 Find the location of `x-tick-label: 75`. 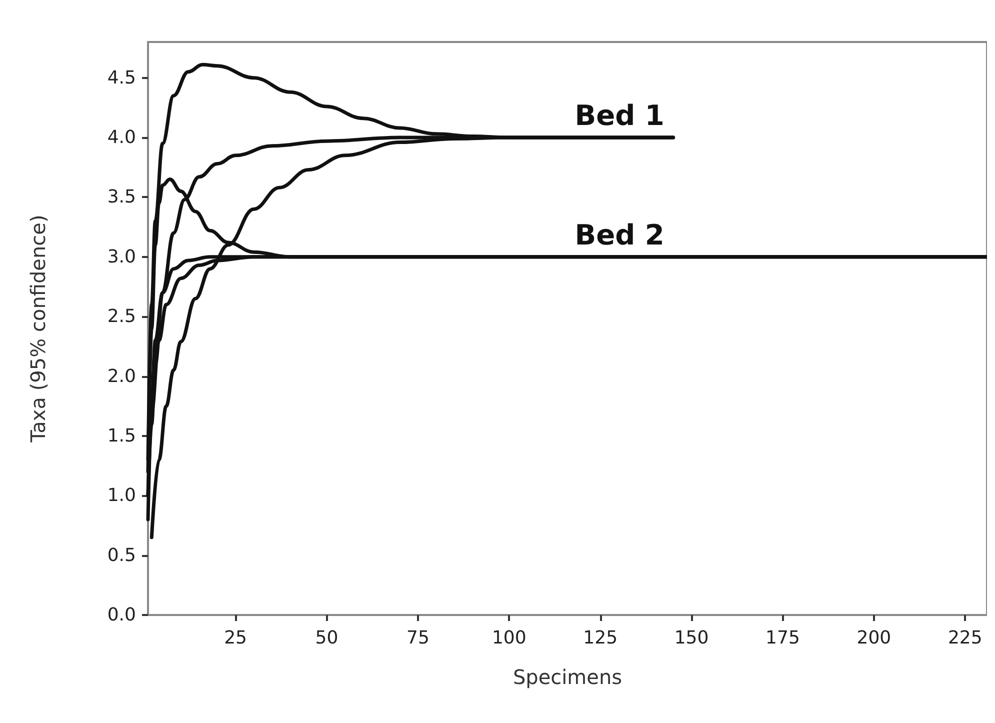

x-tick-label: 75 is located at coordinates (418, 638).